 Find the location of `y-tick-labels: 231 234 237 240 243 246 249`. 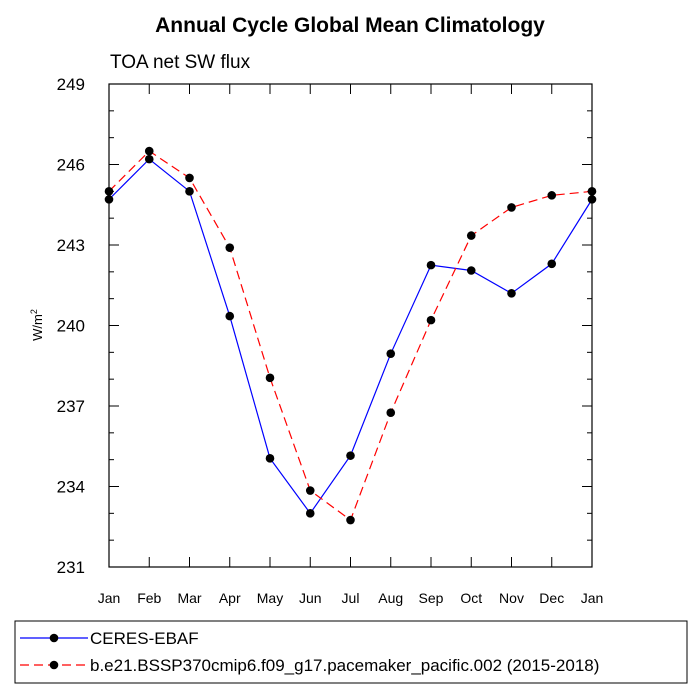

y-tick-labels: 231 234 237 240 243 246 249 is located at coordinates (71, 326).